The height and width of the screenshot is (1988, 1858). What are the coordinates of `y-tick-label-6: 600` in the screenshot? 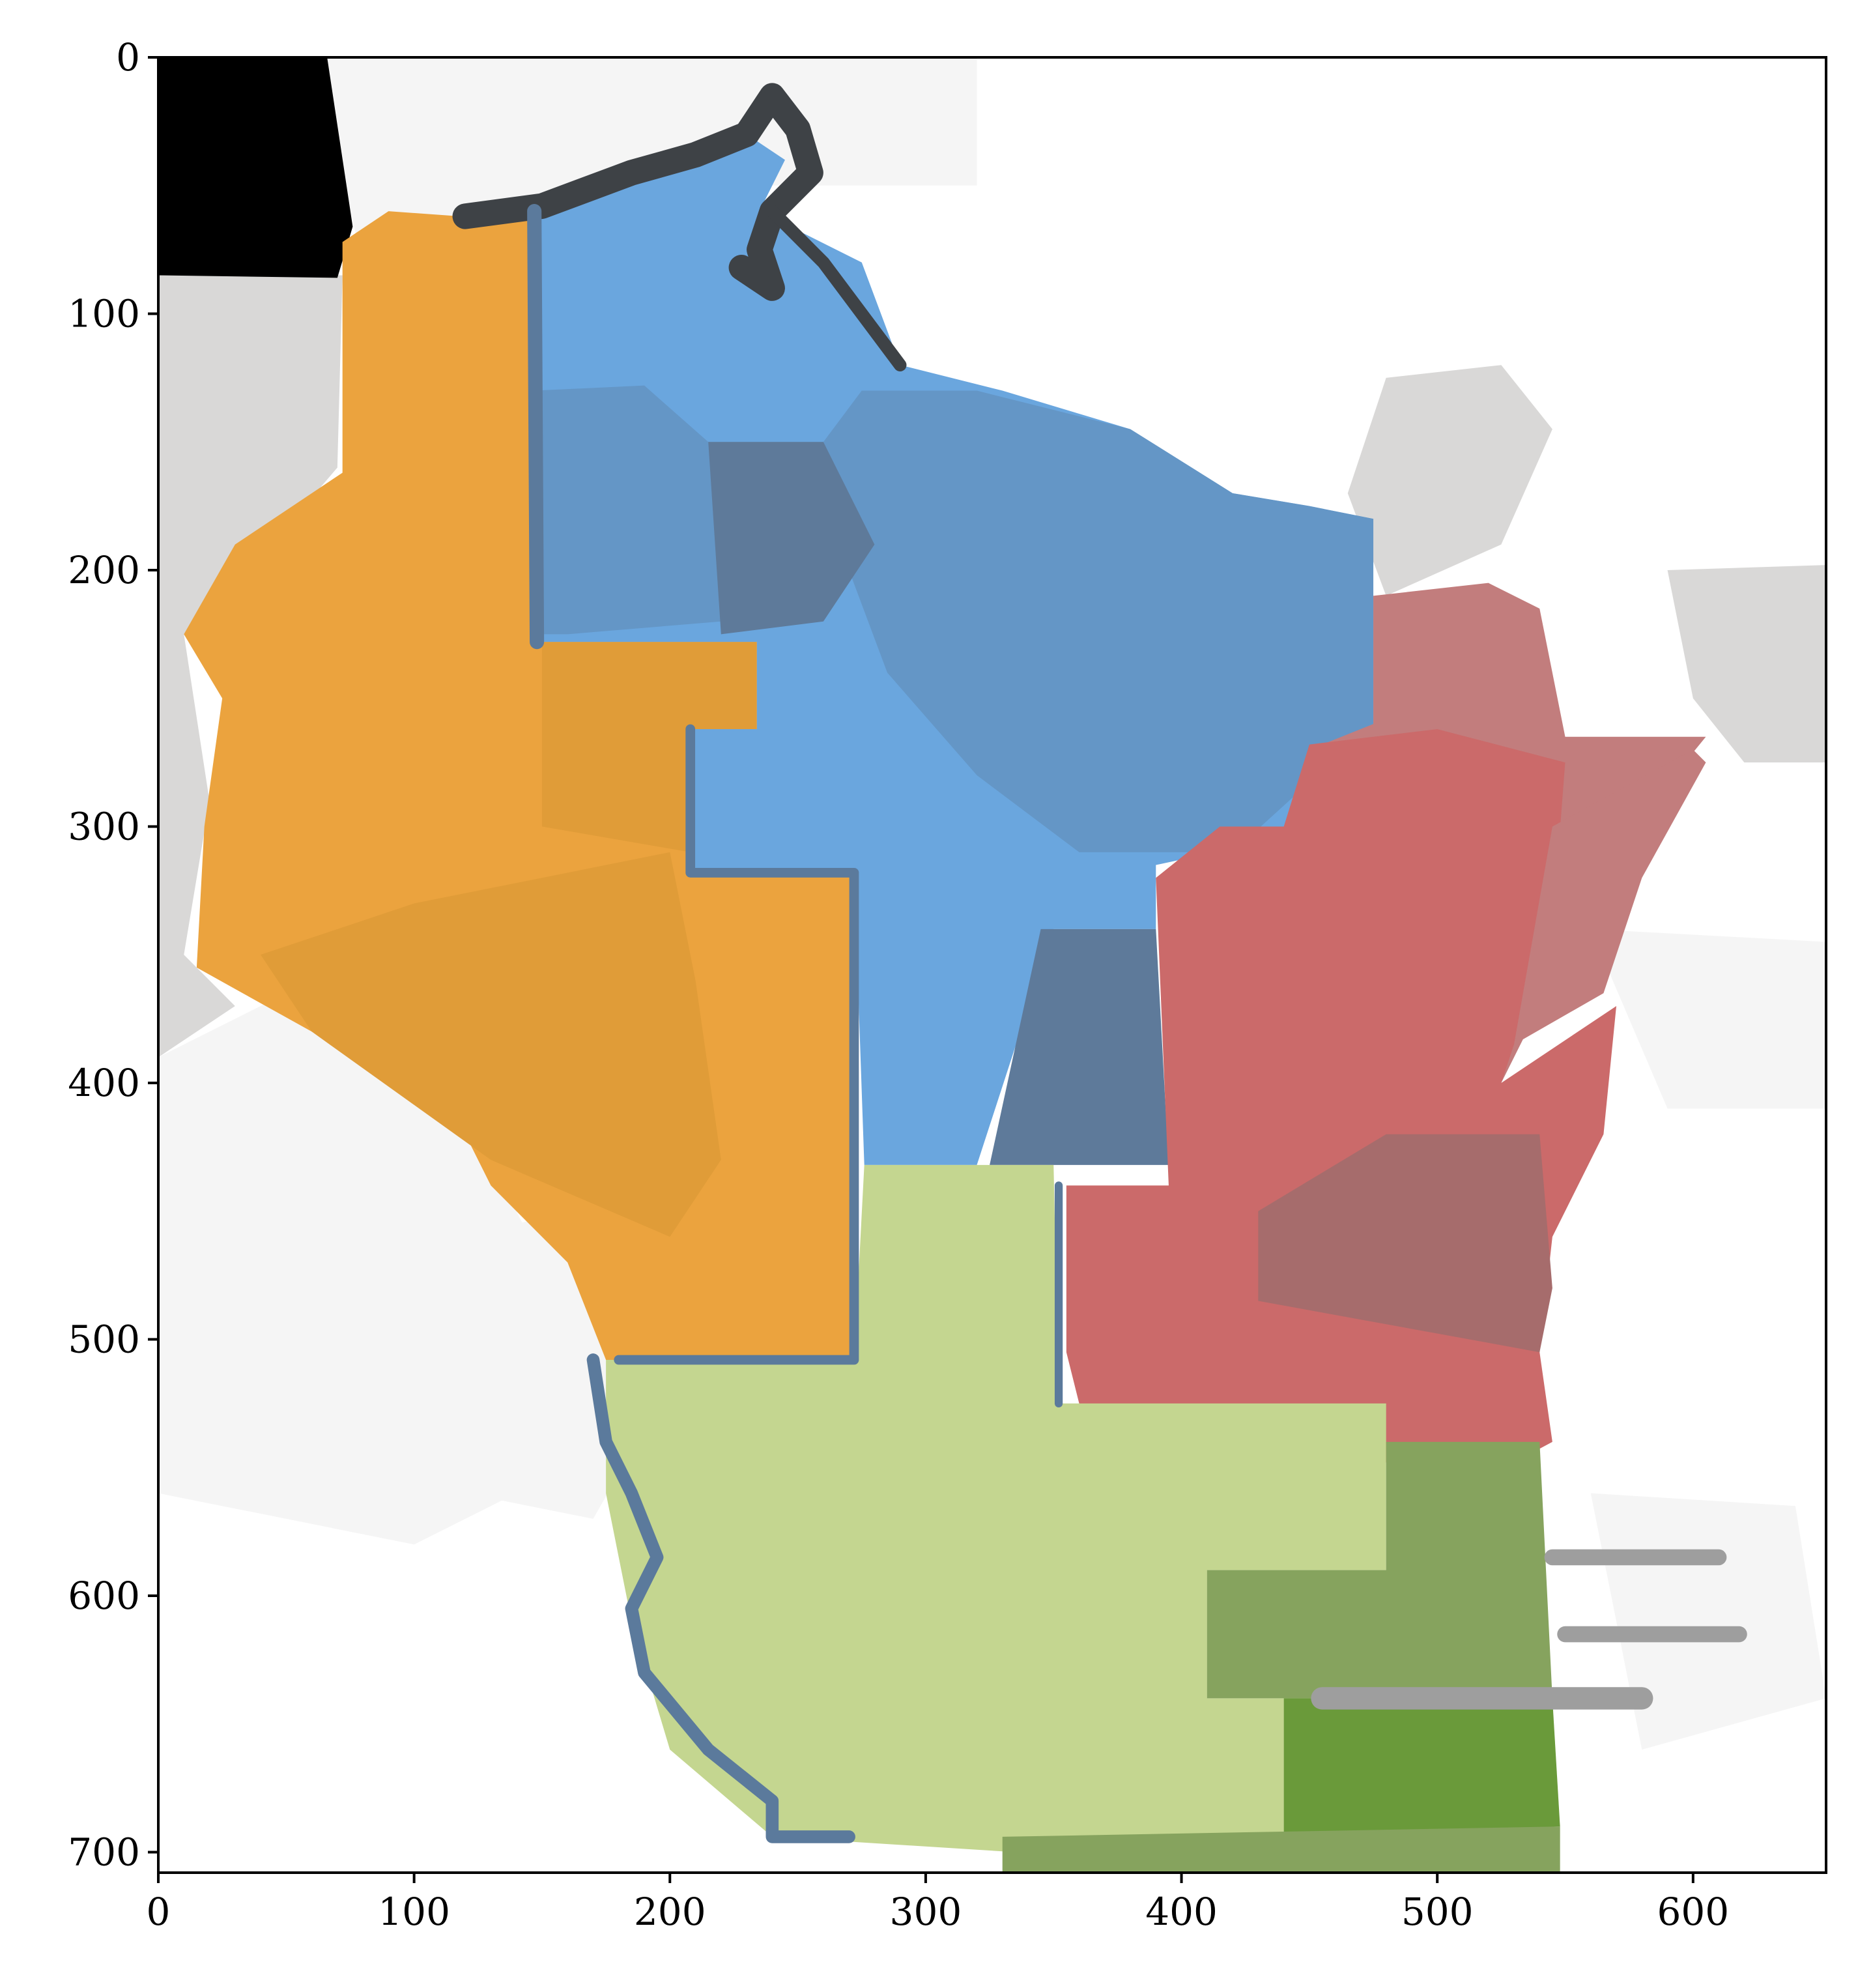 It's located at (104, 1596).